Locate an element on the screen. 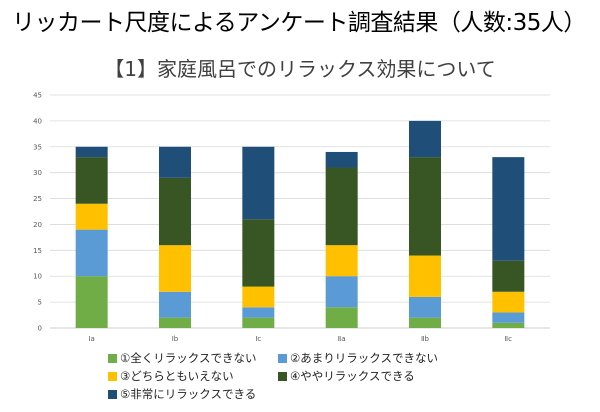  y-tick-label: 35 is located at coordinates (37, 147).